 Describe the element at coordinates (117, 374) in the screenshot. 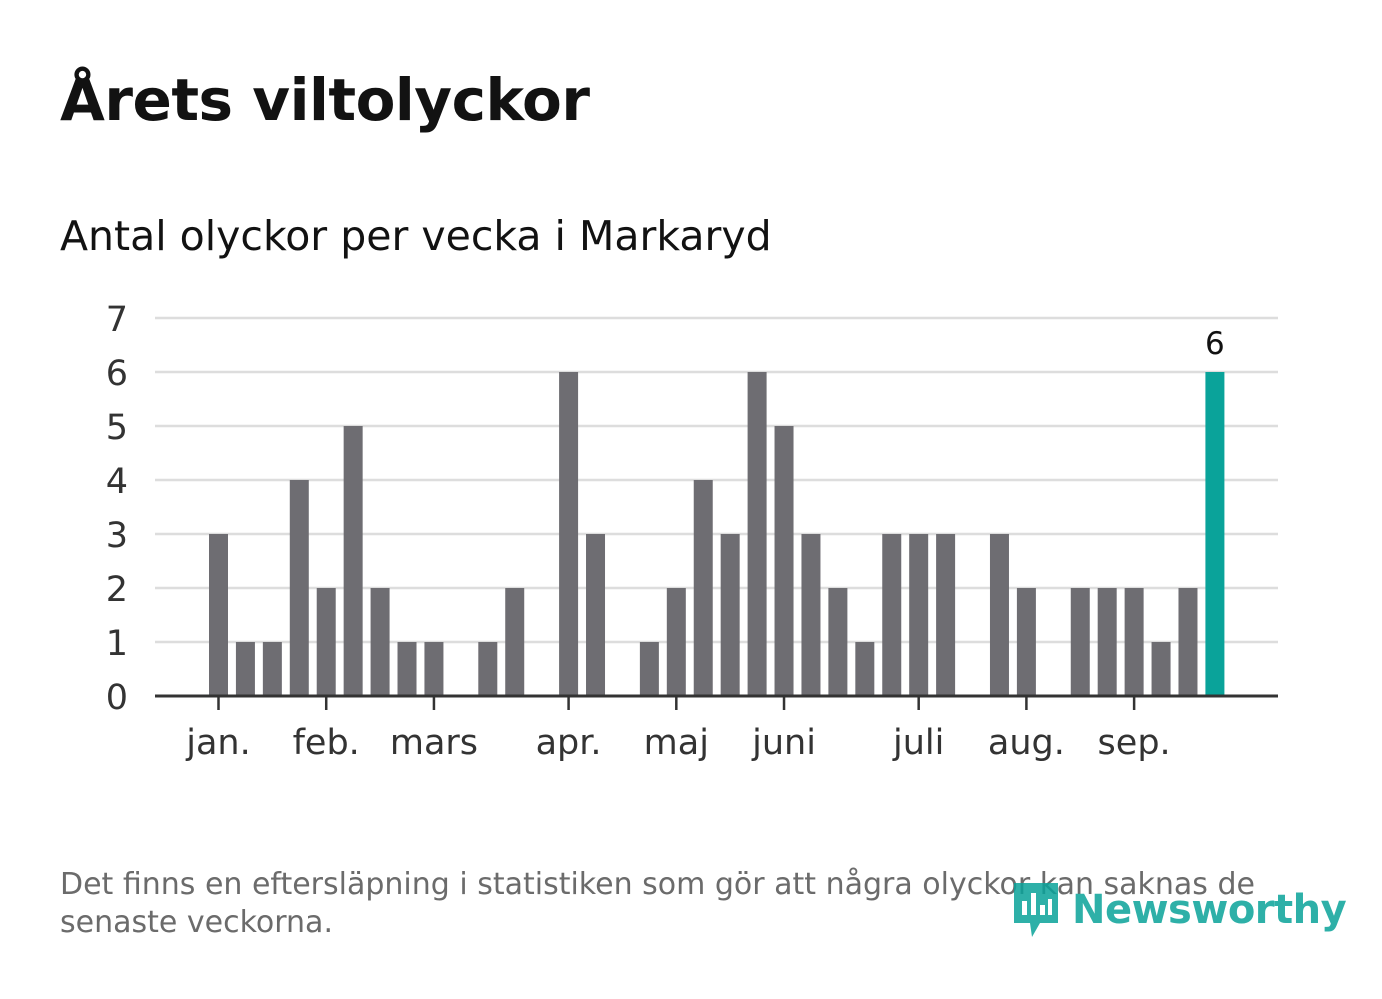

I see `y-tick-label: 6` at that location.